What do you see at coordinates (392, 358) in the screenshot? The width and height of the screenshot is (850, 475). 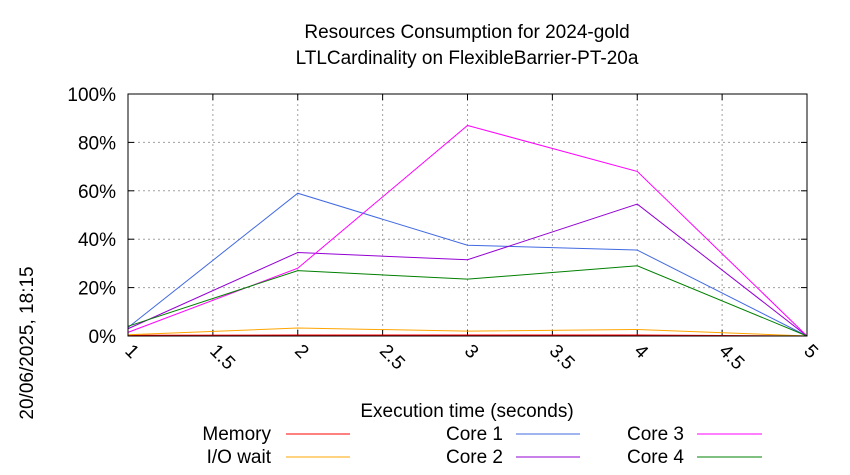 I see `x-tick-label: 2.5` at bounding box center [392, 358].